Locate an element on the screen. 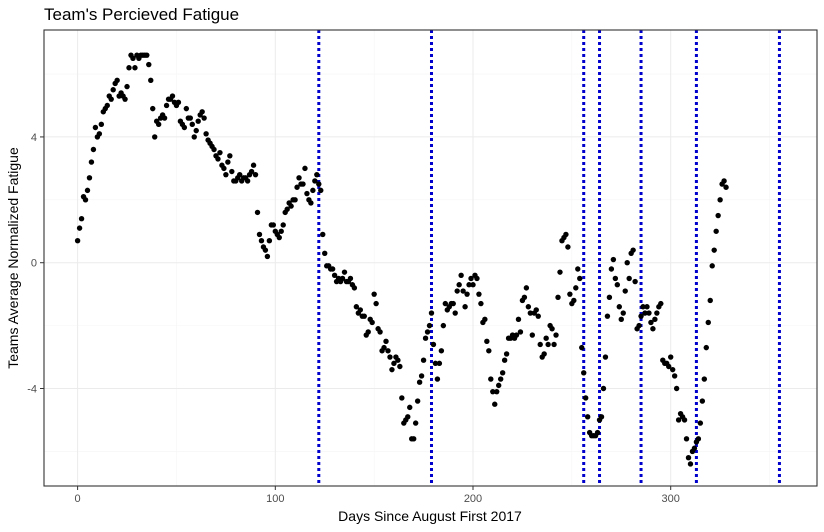 The height and width of the screenshot is (532, 824). x-tick-label: 300 is located at coordinates (671, 499).